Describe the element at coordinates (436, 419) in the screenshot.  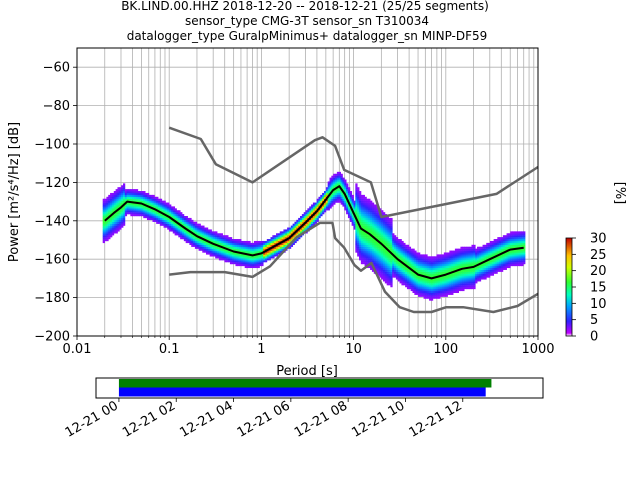
I see `availability-tick-label: 12-21 12` at that location.